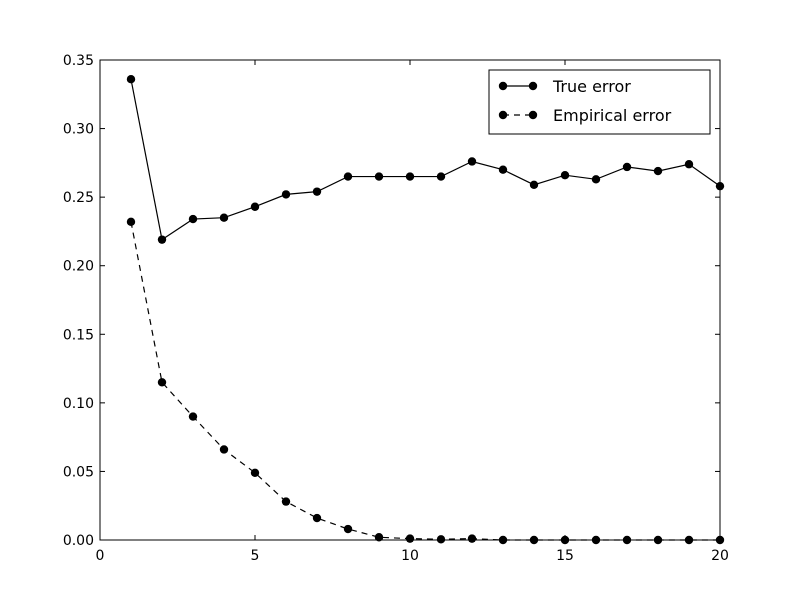 This screenshot has height=600, width=800. Describe the element at coordinates (78, 472) in the screenshot. I see `y-tick-label: 0.05` at that location.